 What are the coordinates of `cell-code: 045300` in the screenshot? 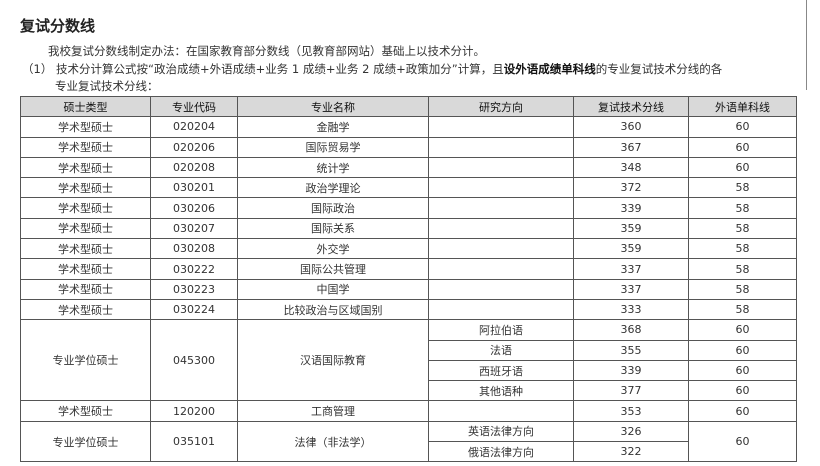 It's located at (194, 360).